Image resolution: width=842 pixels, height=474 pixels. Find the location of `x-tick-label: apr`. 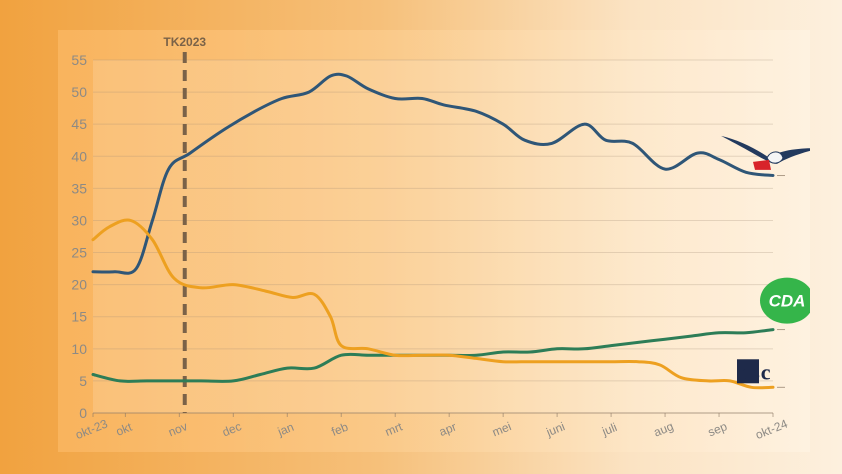

x-tick-label: apr is located at coordinates (447, 429).